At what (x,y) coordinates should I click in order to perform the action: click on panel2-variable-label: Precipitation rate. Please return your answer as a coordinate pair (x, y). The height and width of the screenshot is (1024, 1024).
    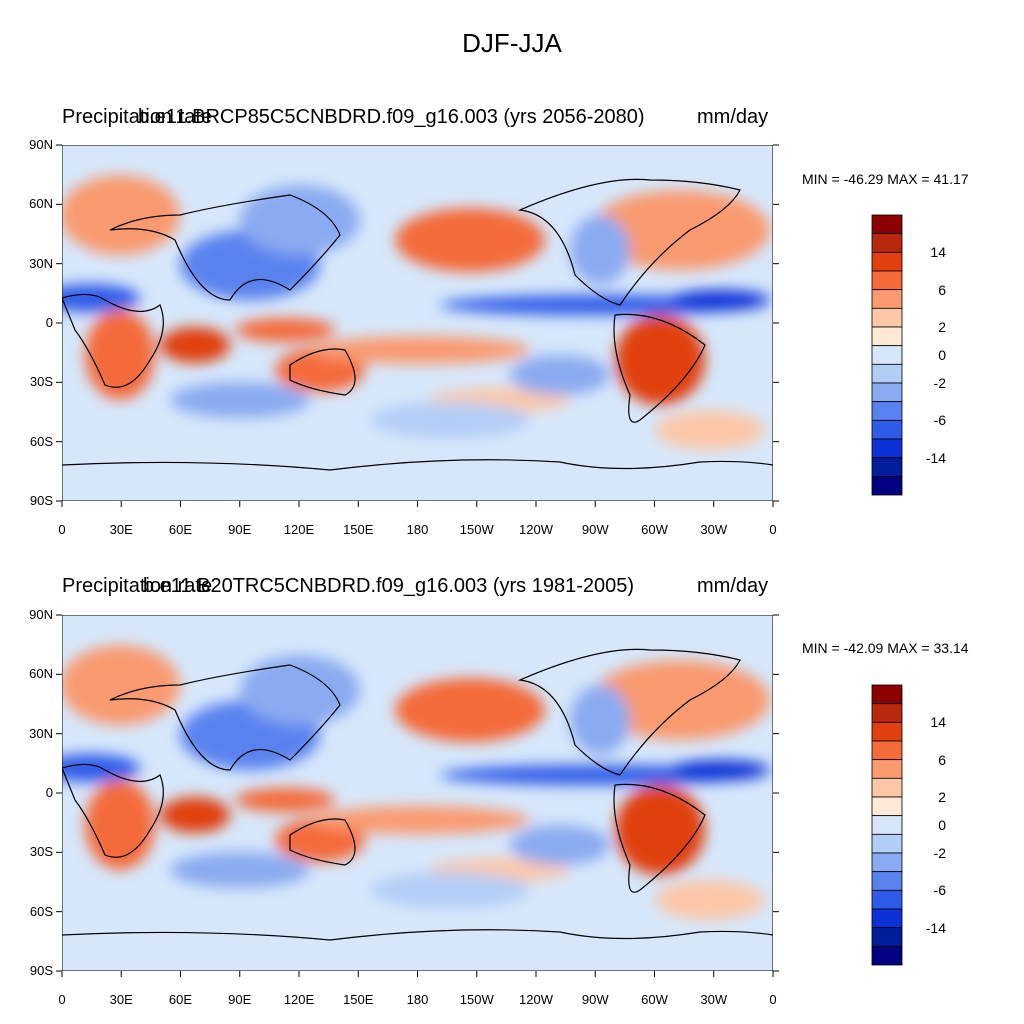
    Looking at the image, I should click on (137, 586).